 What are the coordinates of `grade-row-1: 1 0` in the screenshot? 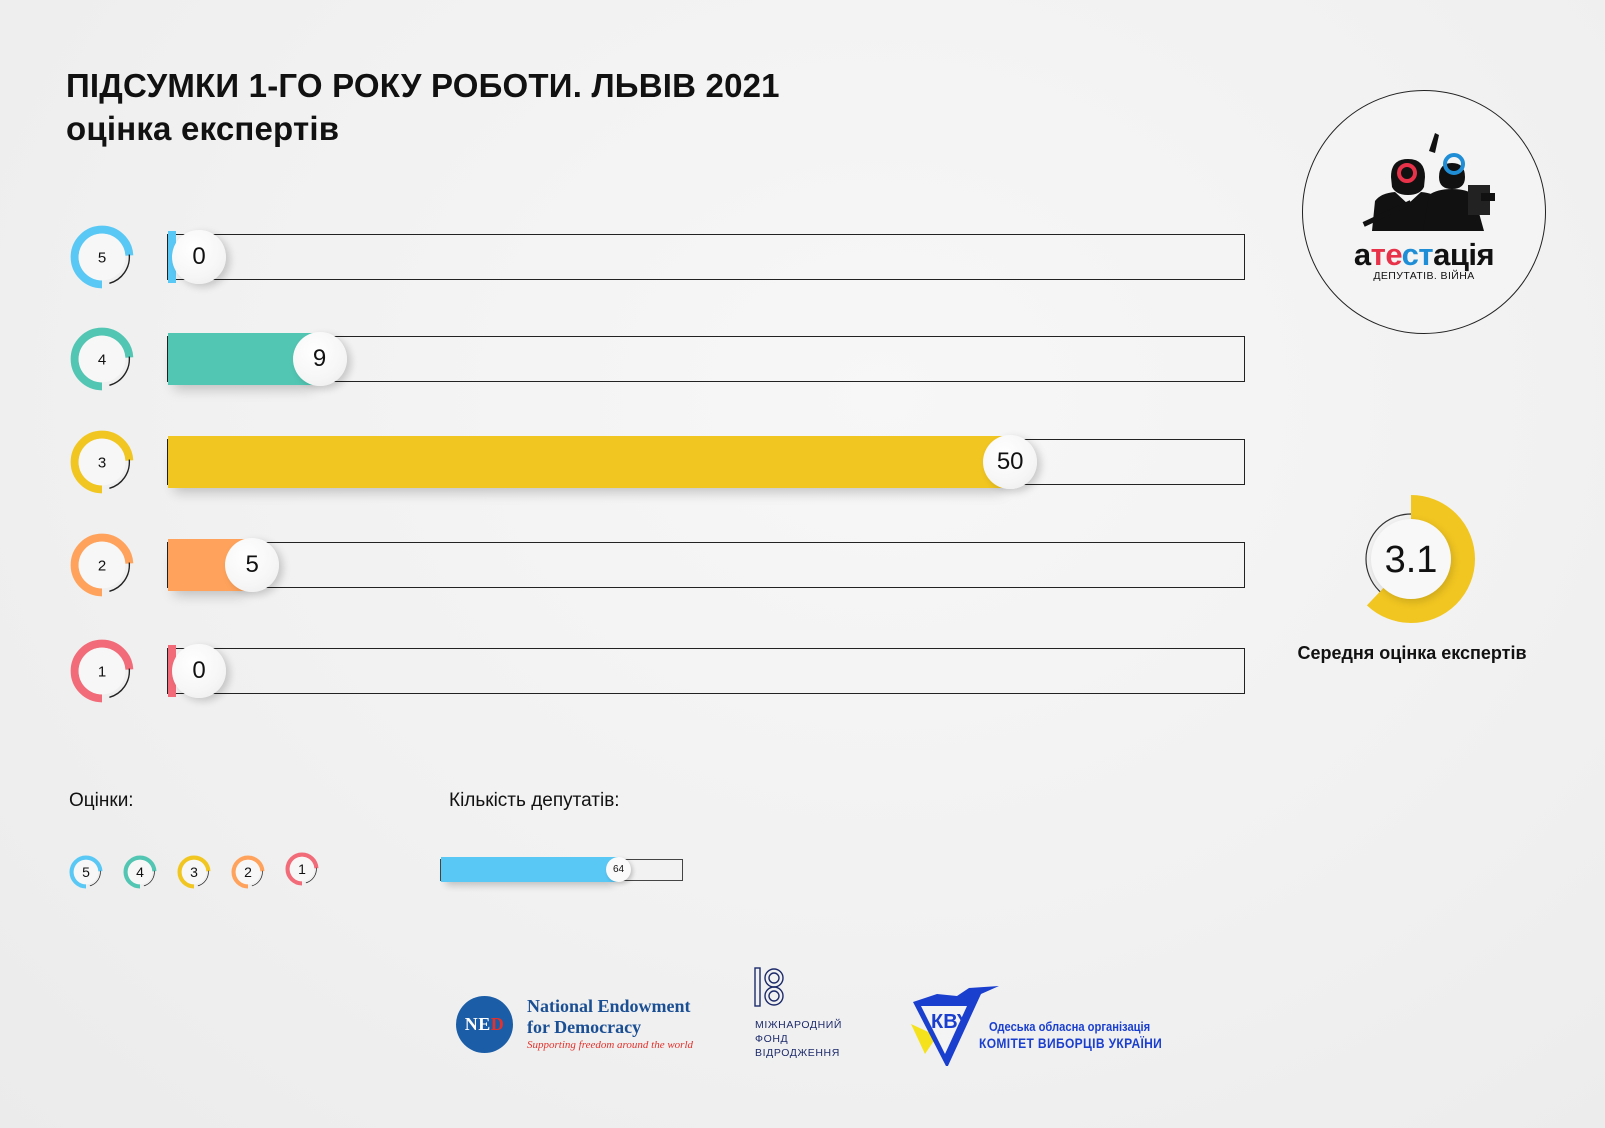 It's located at (630, 673).